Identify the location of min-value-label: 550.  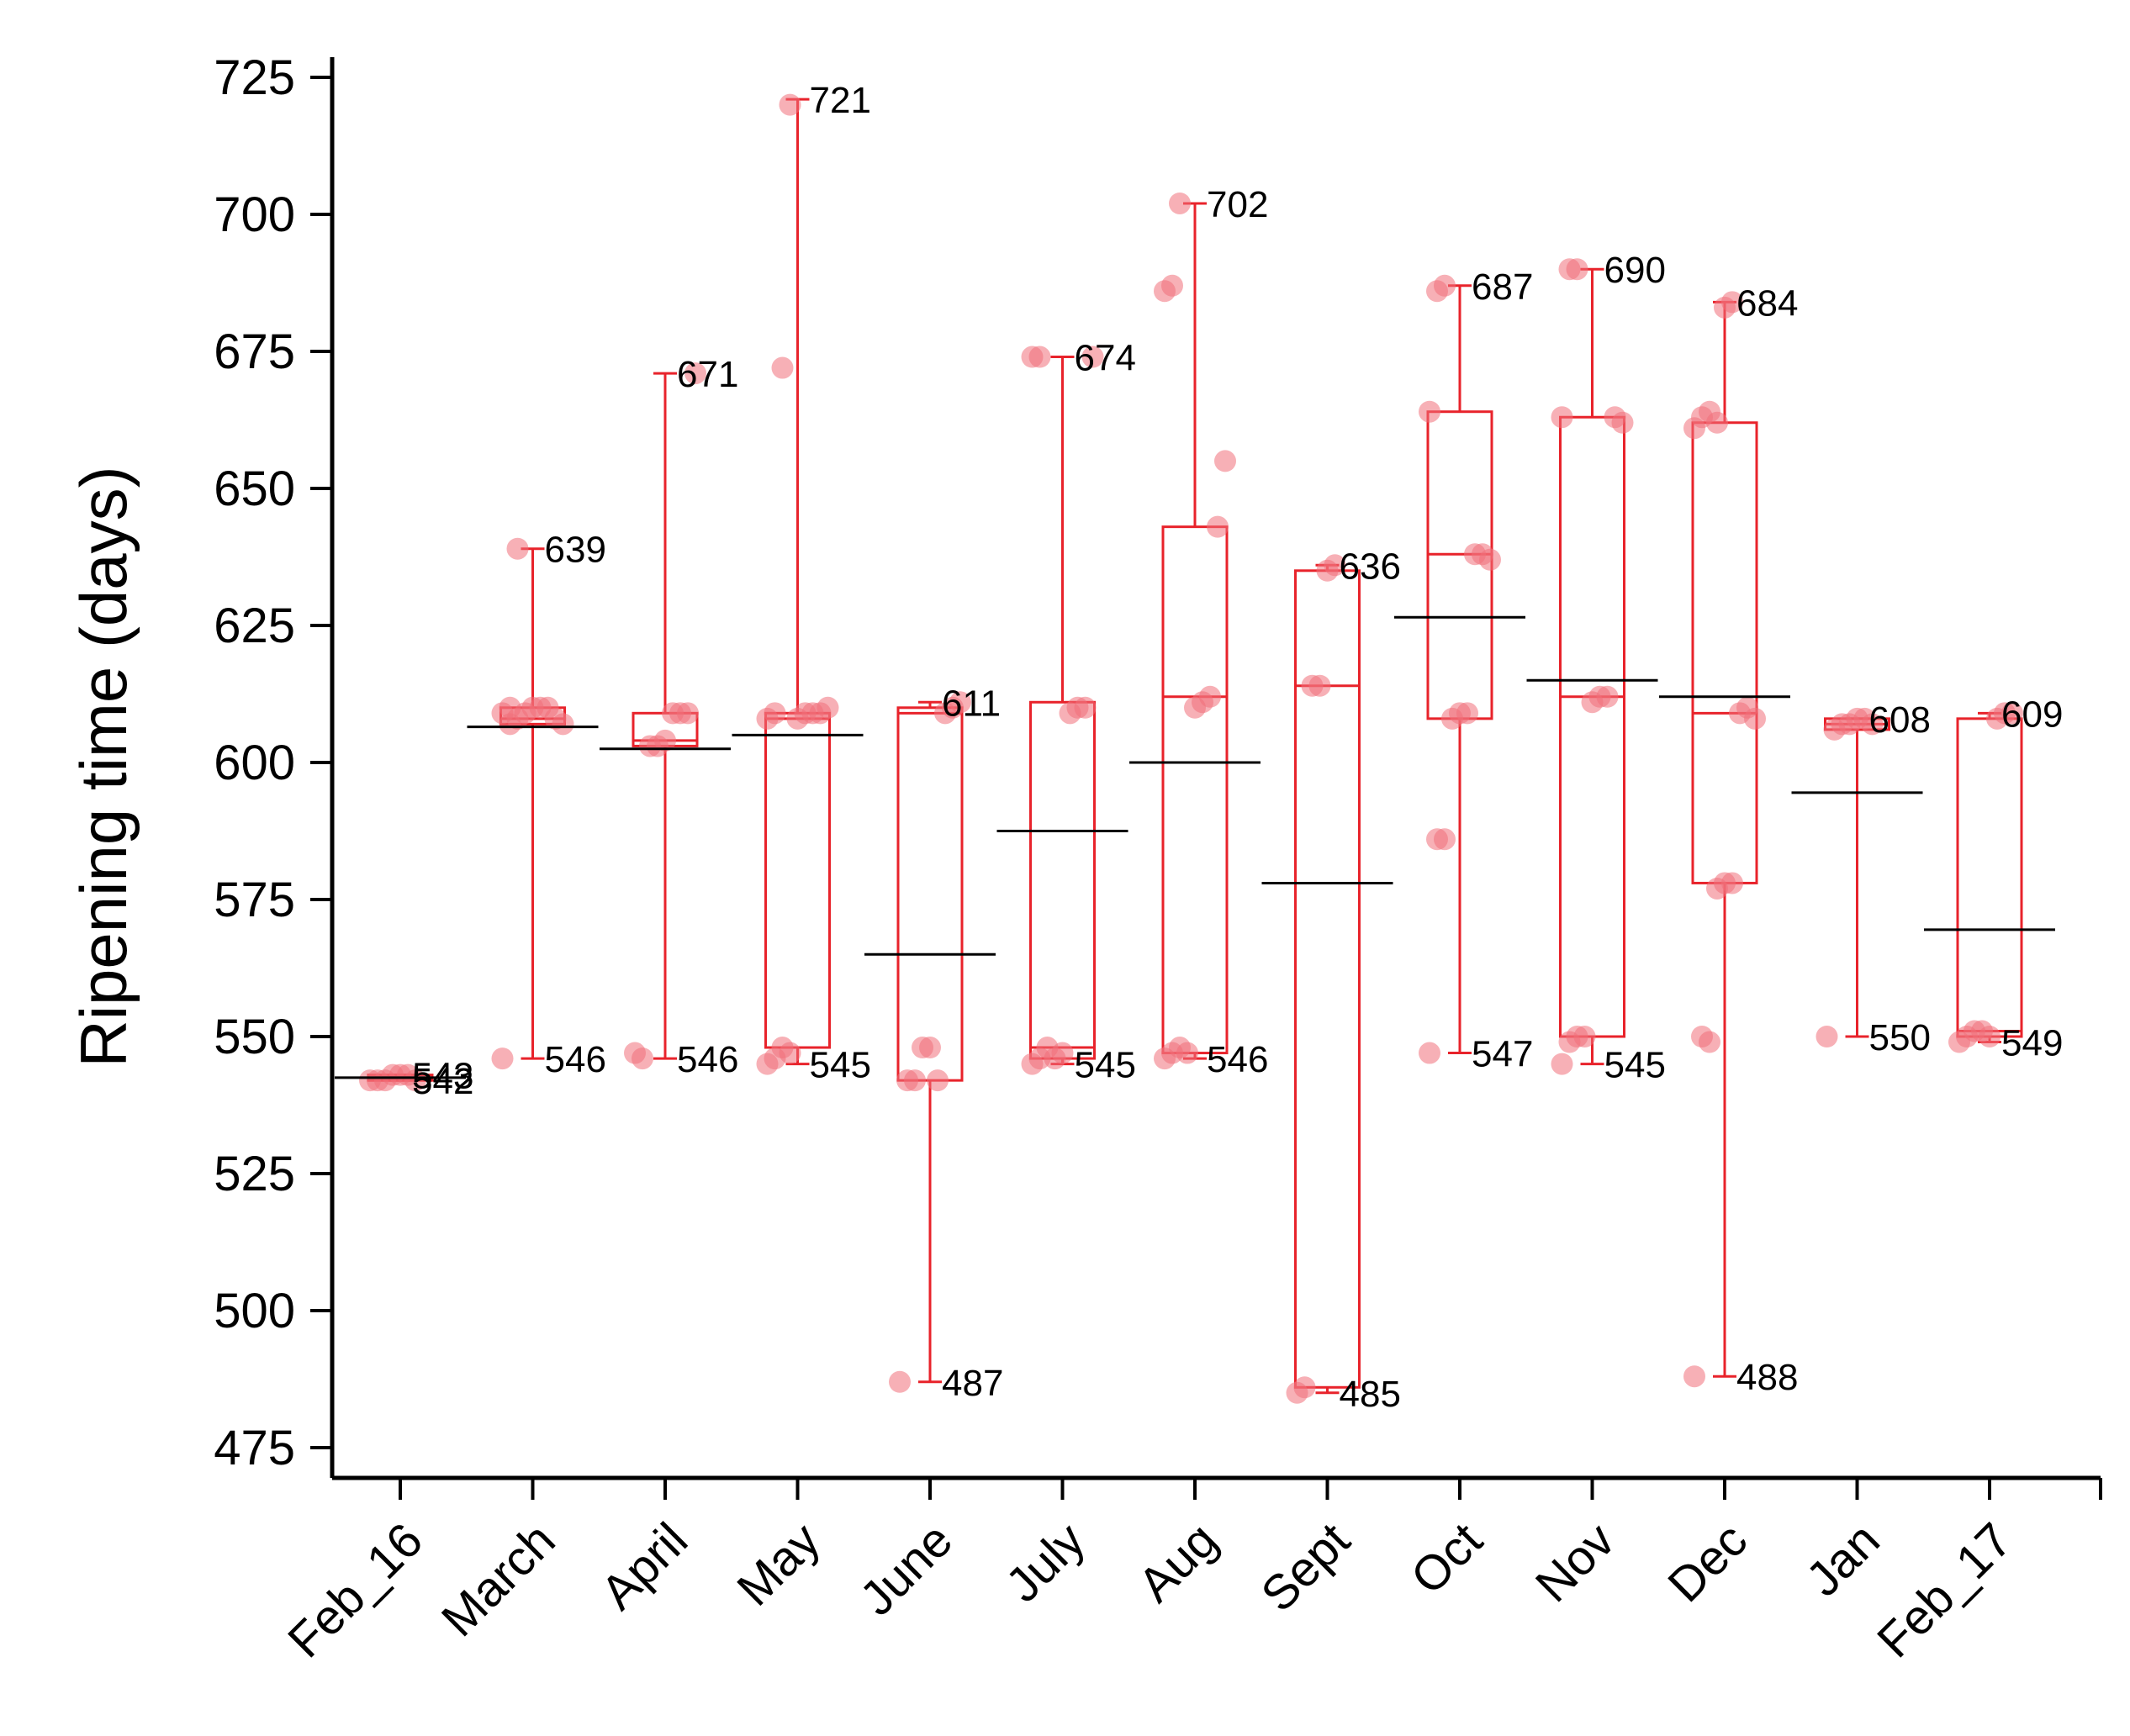
(1900, 1037).